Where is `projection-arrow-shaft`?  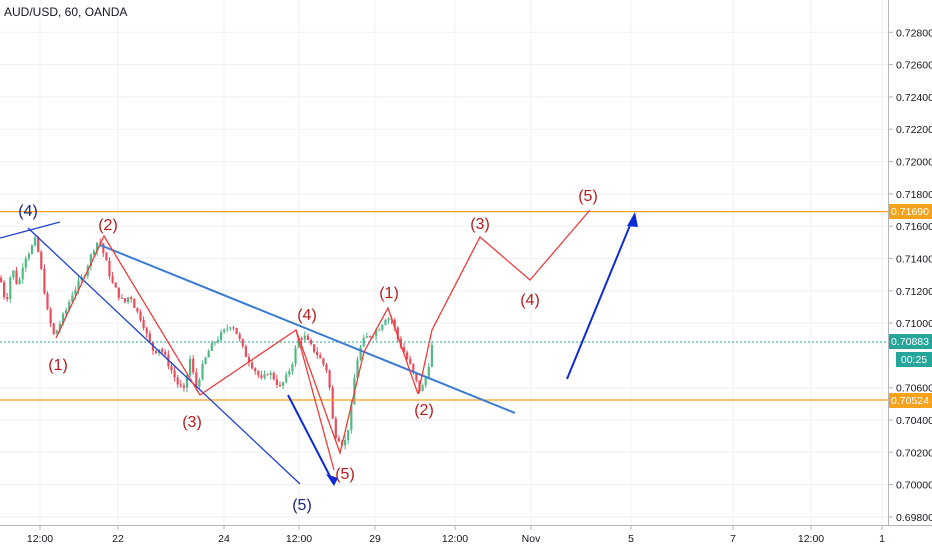
projection-arrow-shaft is located at coordinates (600, 298).